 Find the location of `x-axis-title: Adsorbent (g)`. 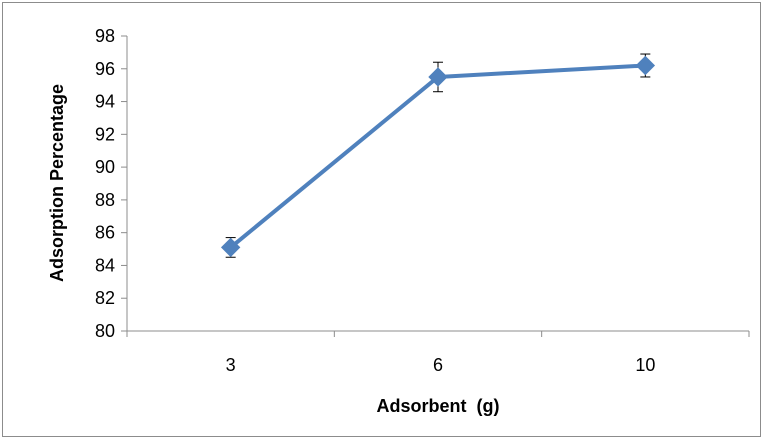

x-axis-title: Adsorbent (g) is located at coordinates (438, 406).